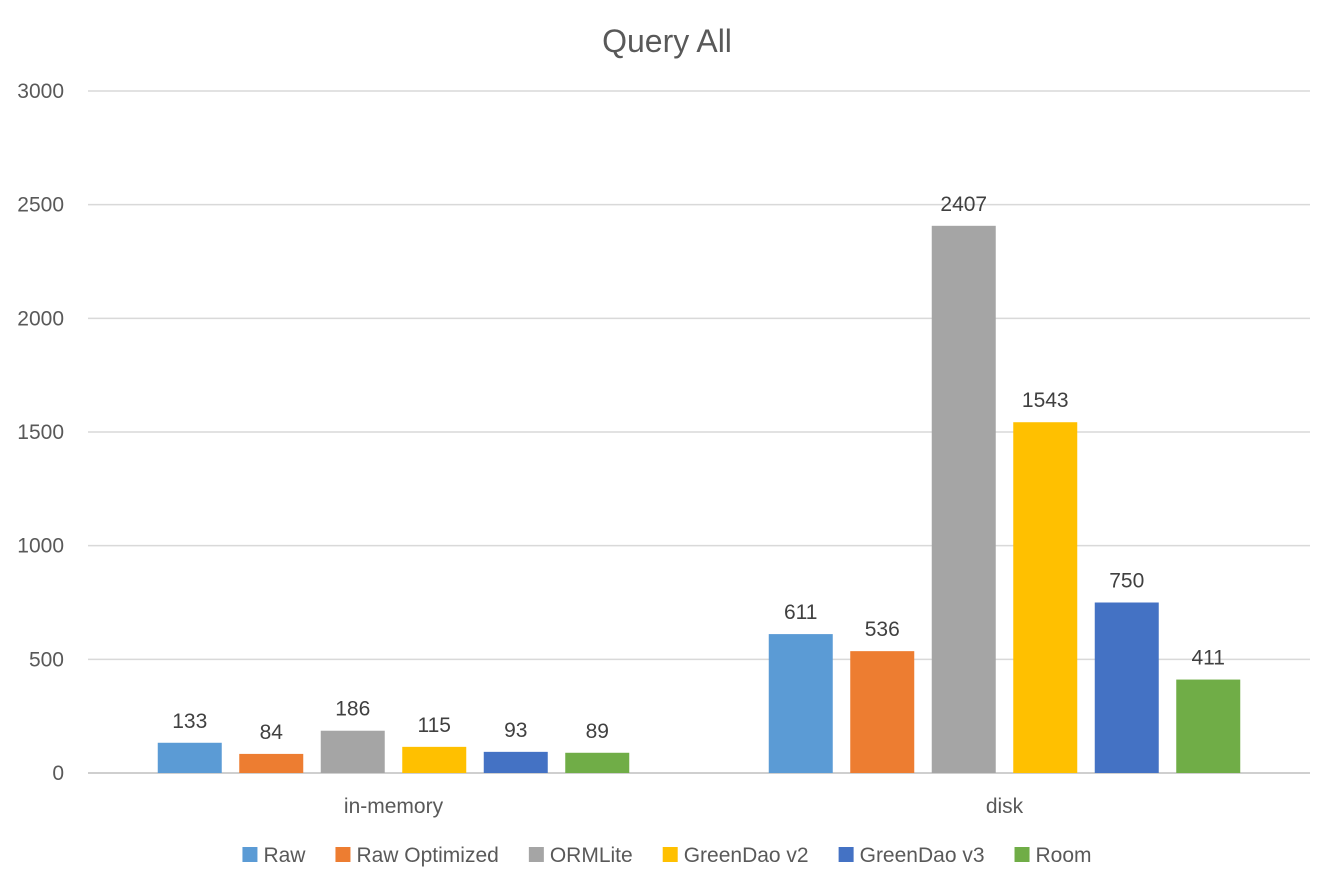 This screenshot has width=1334, height=889. Describe the element at coordinates (427, 855) in the screenshot. I see `legend-label: Raw Optimized` at that location.